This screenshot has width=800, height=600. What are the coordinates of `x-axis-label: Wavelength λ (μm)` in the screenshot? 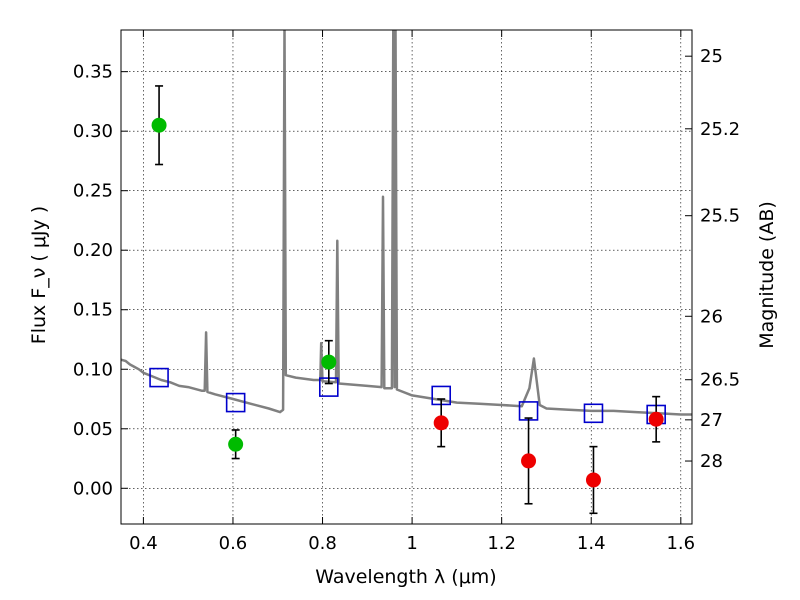 It's located at (405, 577).